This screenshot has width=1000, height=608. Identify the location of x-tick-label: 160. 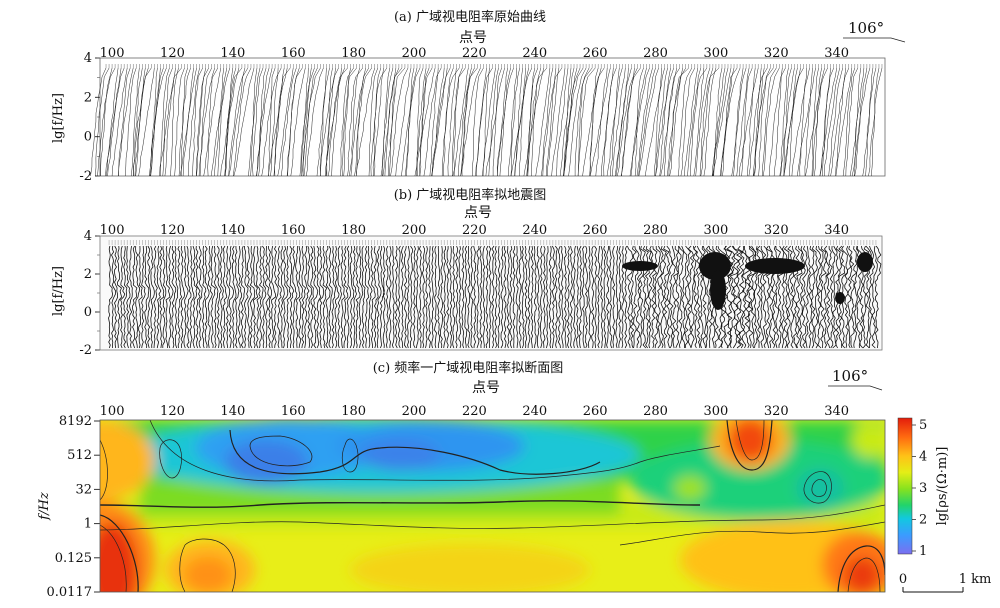
(293, 53).